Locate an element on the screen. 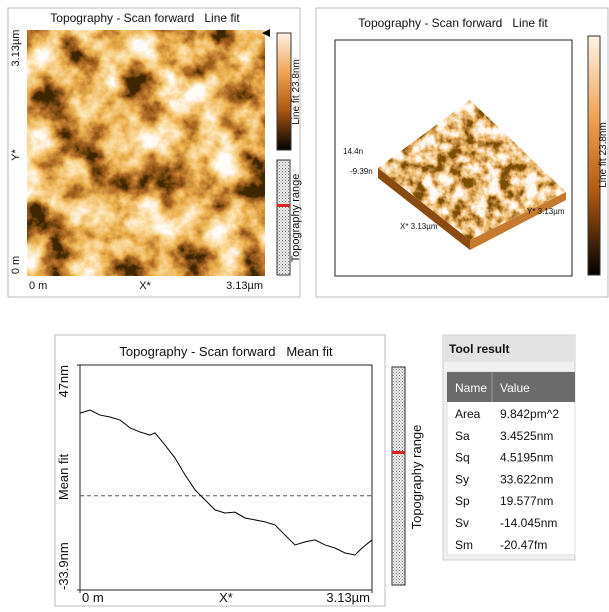 This screenshot has height=612, width=609. metric-value: -14.045nm is located at coordinates (528, 523).